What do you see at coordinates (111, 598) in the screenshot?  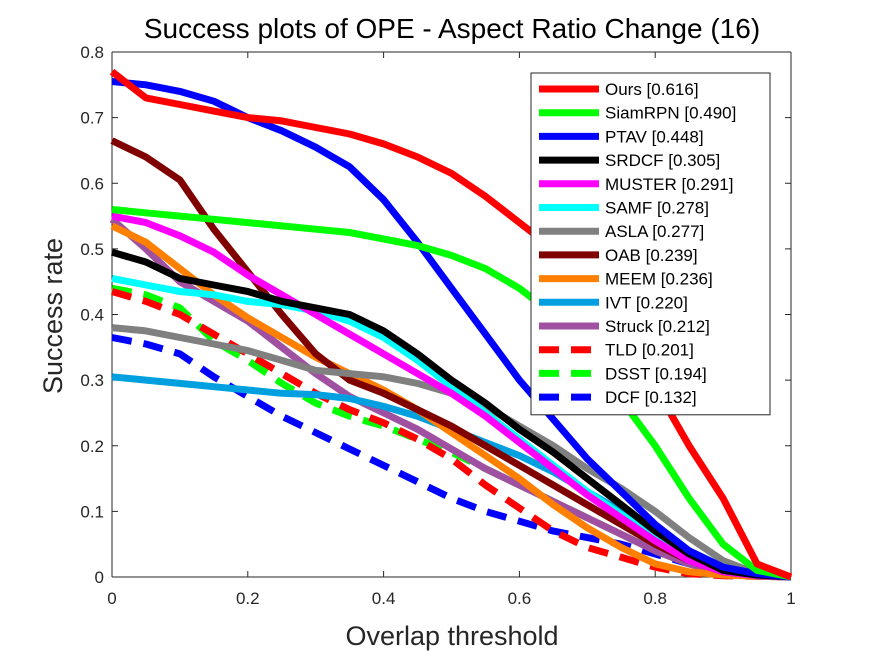 I see `x-tick-label: 0` at bounding box center [111, 598].